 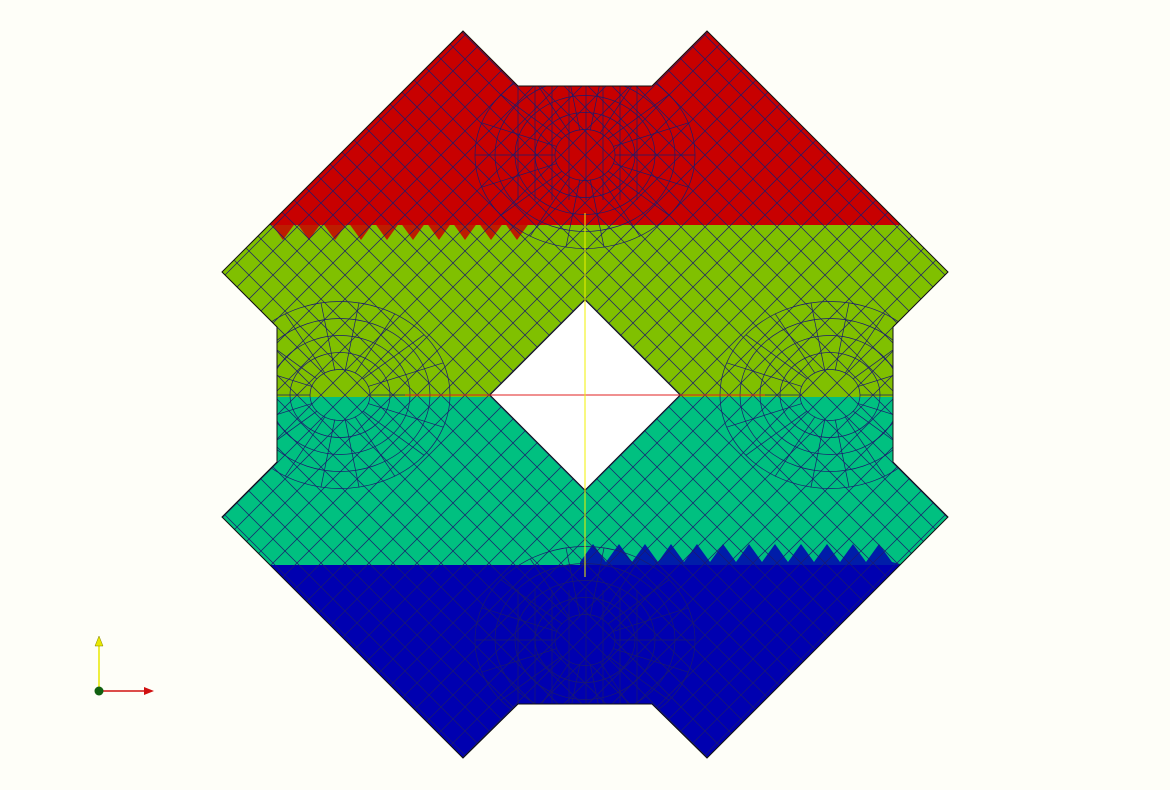 What do you see at coordinates (149, 691) in the screenshot?
I see `triad-x-arrowhead` at bounding box center [149, 691].